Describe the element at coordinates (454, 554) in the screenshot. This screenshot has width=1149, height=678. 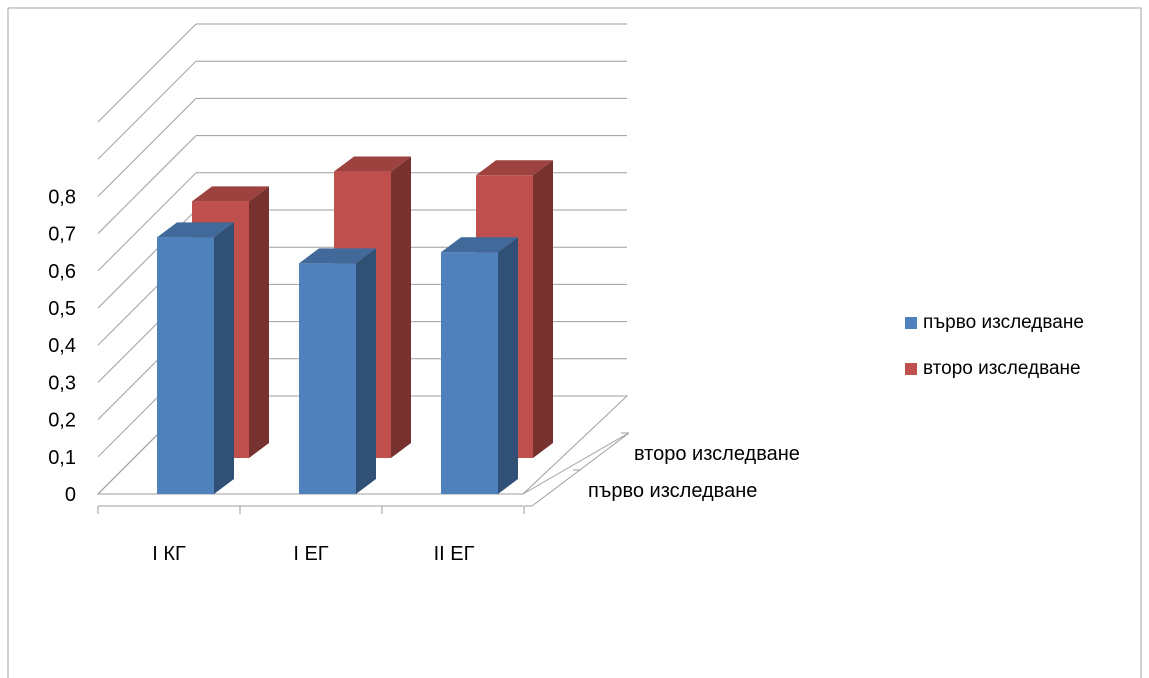
I see `x-tick-label: II ЕГ` at that location.